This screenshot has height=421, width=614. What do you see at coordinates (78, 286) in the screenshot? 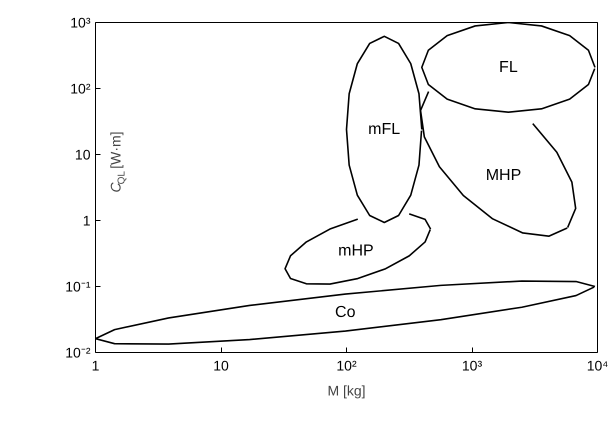
I see `y-tick-label: 10⁻¹` at bounding box center [78, 286].